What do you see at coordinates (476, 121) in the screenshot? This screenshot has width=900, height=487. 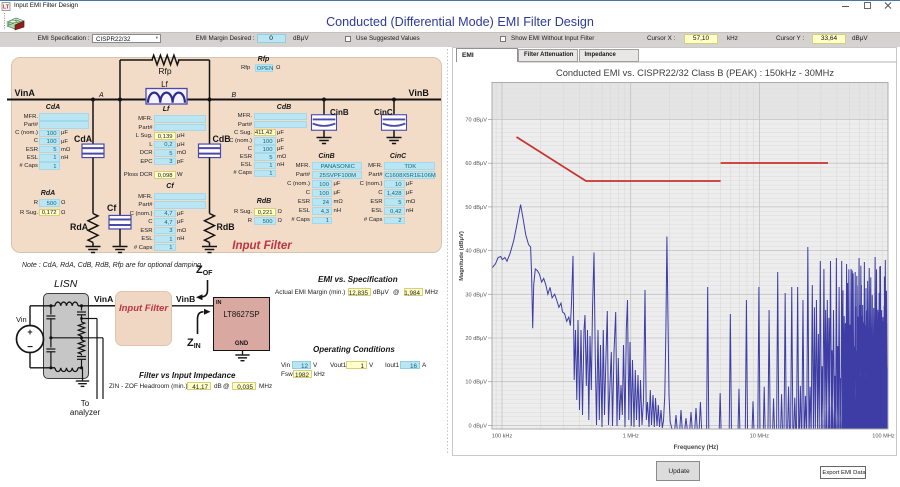 I see `svg-text: 70 dBμV` at bounding box center [476, 121].